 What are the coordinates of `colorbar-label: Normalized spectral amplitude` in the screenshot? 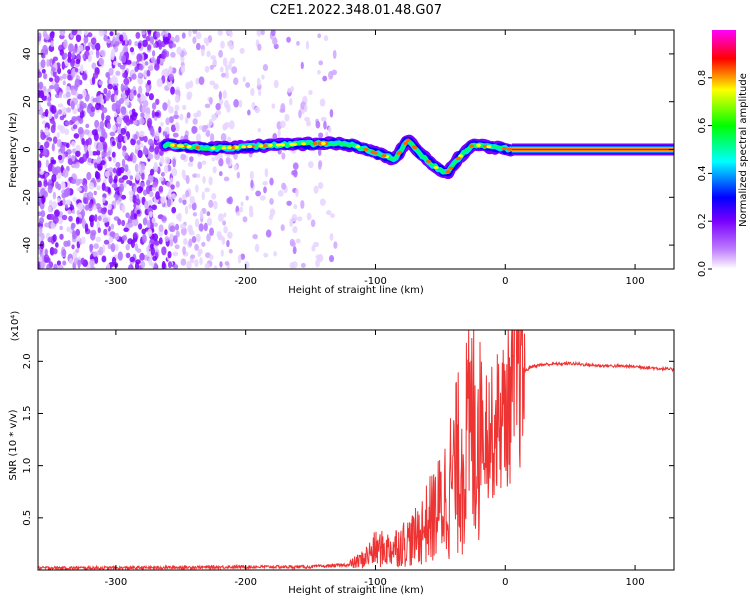 It's located at (743, 150).